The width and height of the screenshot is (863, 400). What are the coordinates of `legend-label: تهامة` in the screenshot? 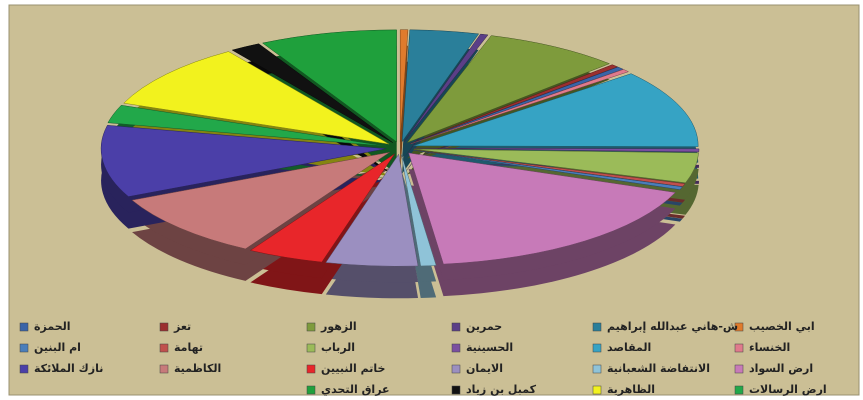 It's located at (188, 347).